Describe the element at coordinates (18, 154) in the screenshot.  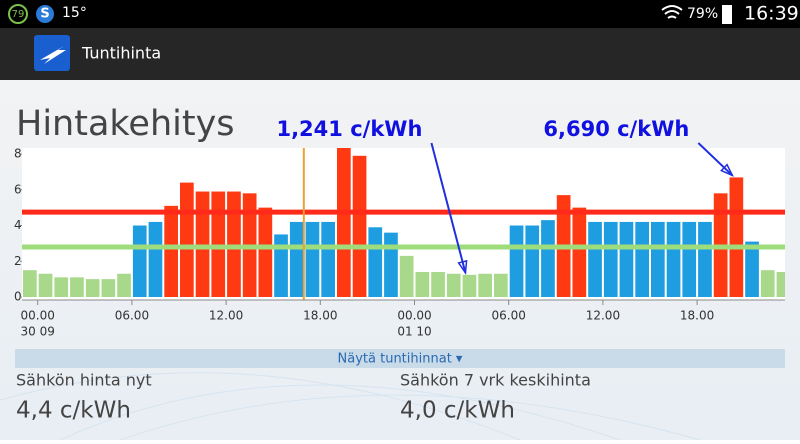
I see `y-tick-label: 8` at that location.